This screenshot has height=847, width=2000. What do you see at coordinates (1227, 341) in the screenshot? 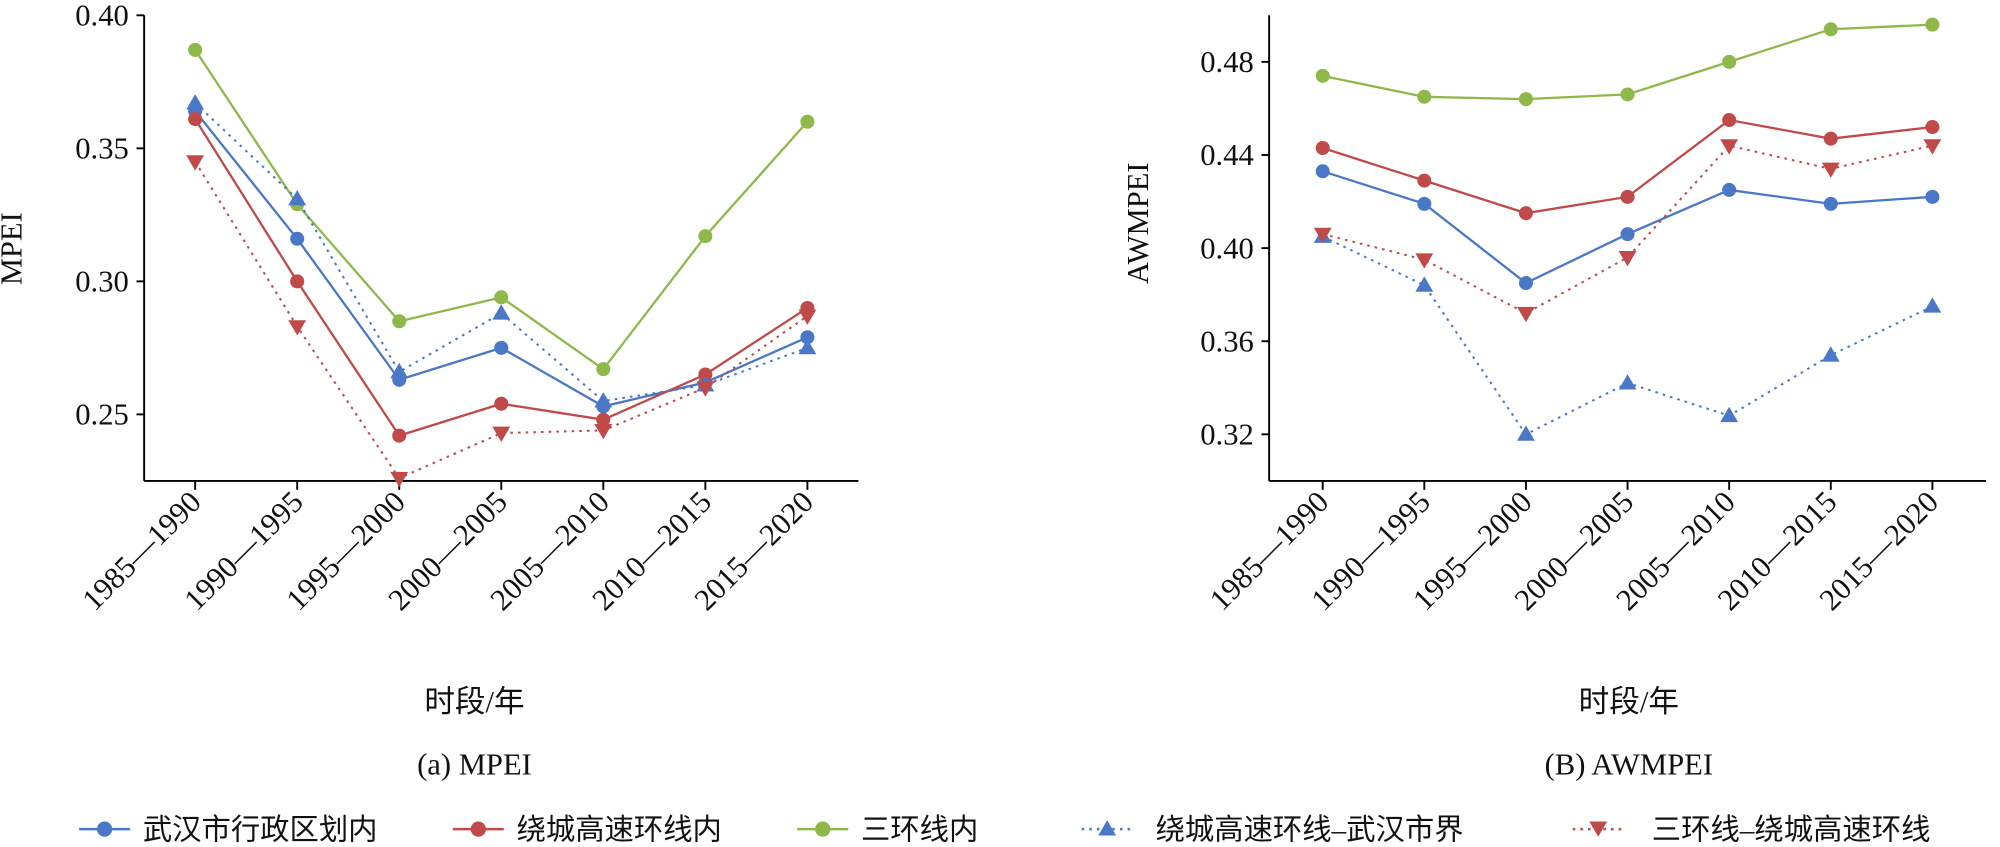
I see `y-tick-label: 0.36` at bounding box center [1227, 341].